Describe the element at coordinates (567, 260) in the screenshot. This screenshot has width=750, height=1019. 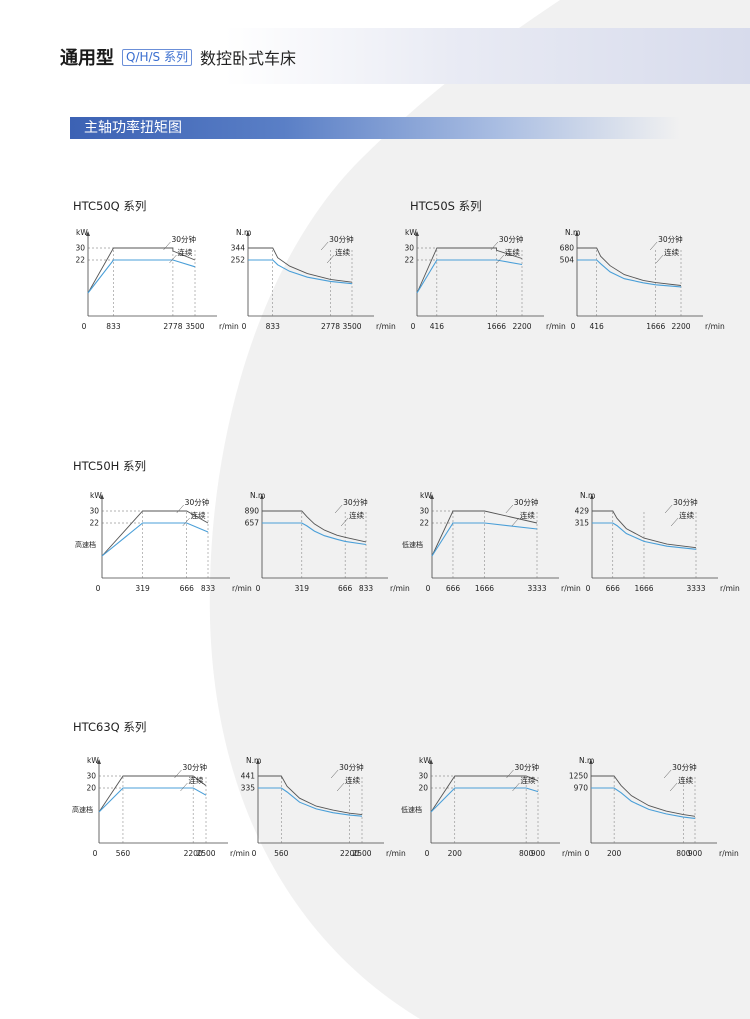
I see `y-tick-label: 504` at that location.